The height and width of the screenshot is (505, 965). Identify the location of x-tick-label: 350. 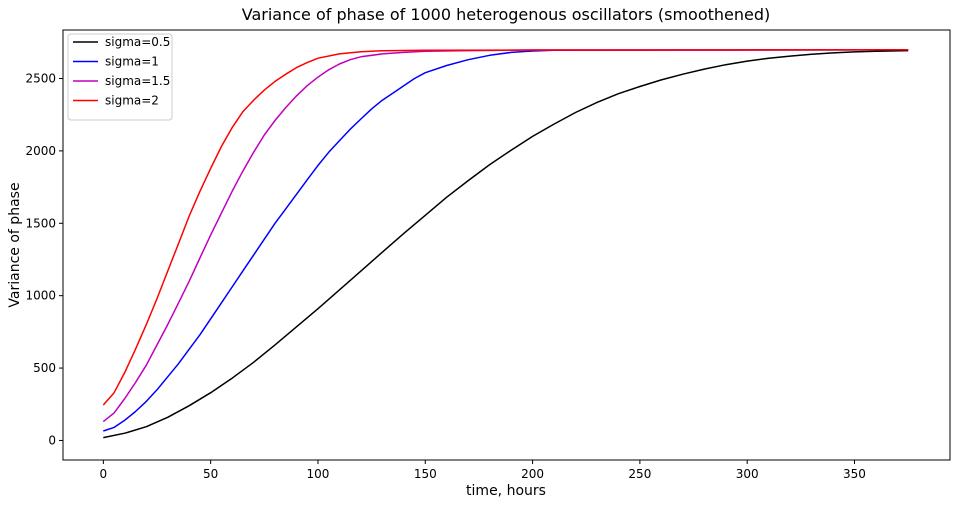
(854, 474).